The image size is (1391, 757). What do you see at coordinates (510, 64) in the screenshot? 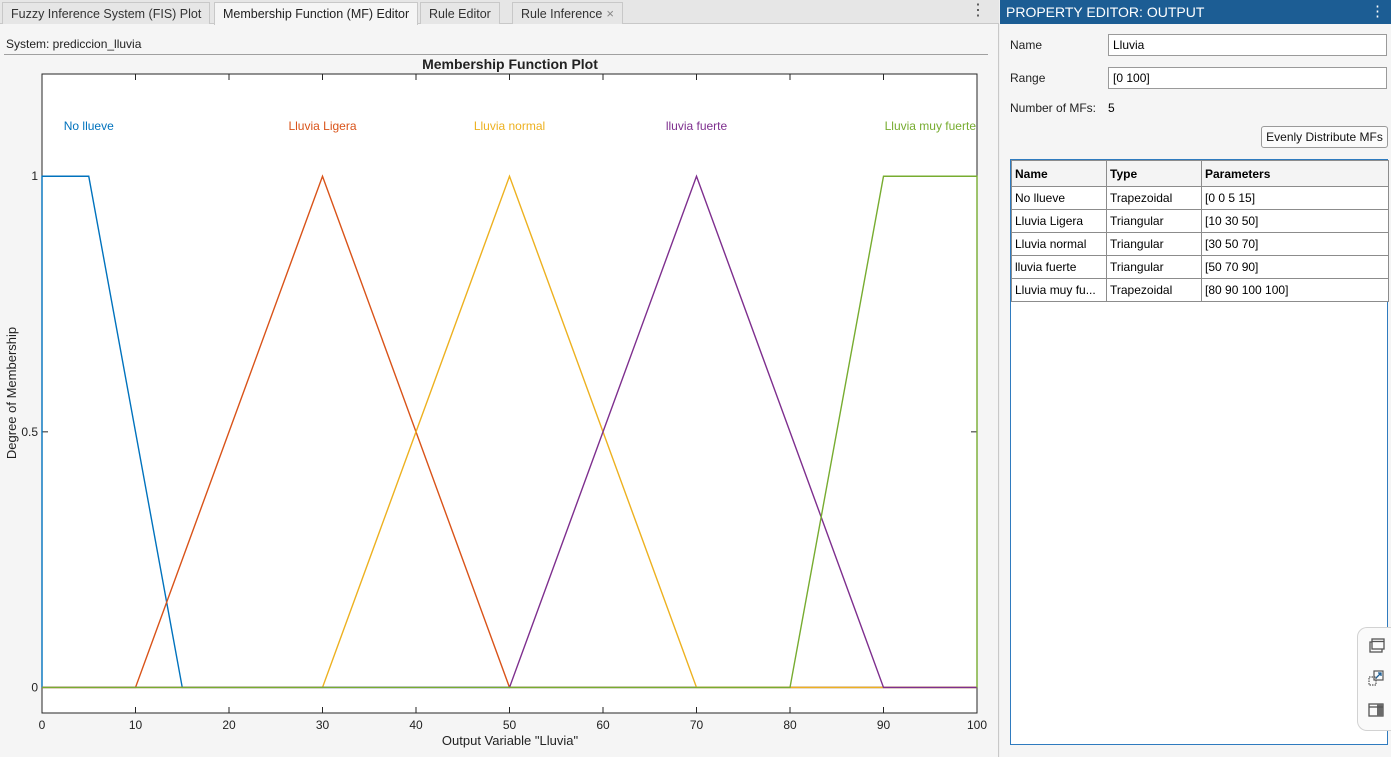
I see `plot-title: Membership Function Plot` at bounding box center [510, 64].